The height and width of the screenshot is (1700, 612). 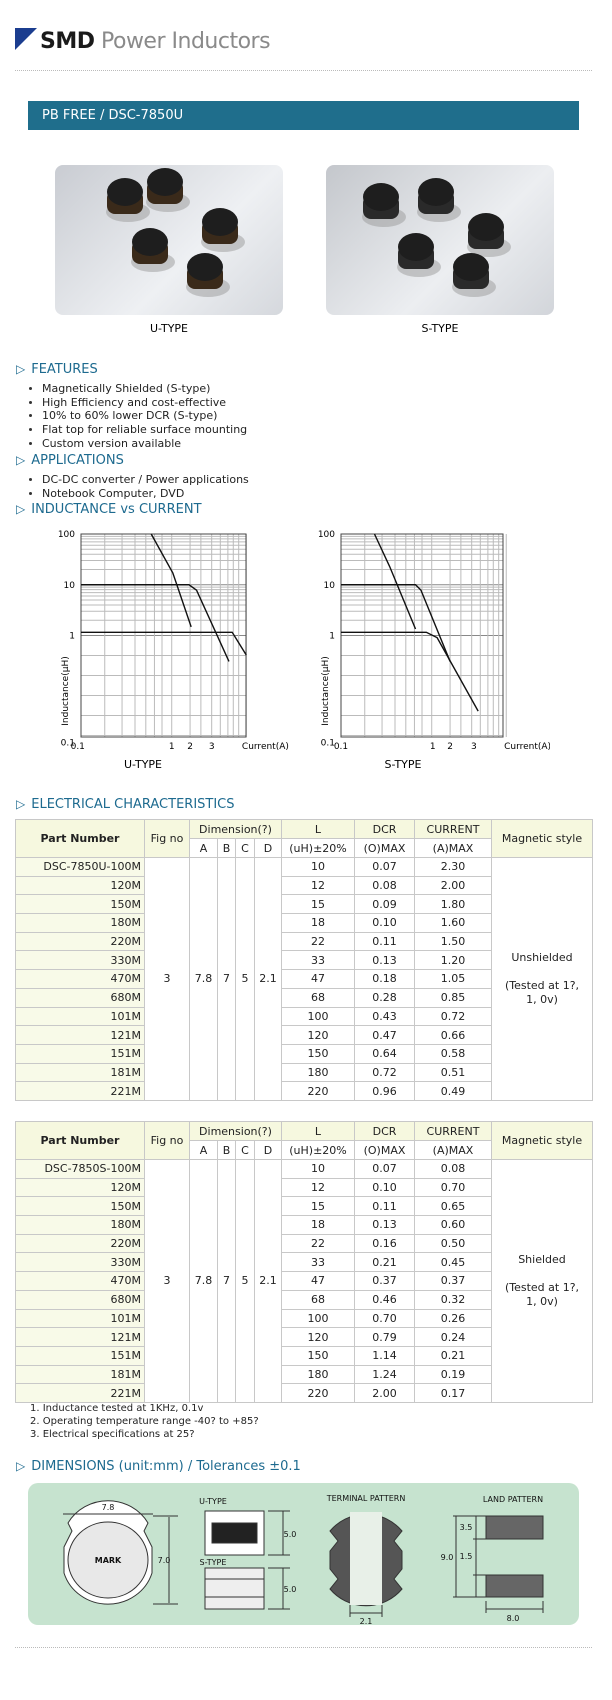 What do you see at coordinates (384, 1016) in the screenshot?
I see `value-cell: 0.43` at bounding box center [384, 1016].